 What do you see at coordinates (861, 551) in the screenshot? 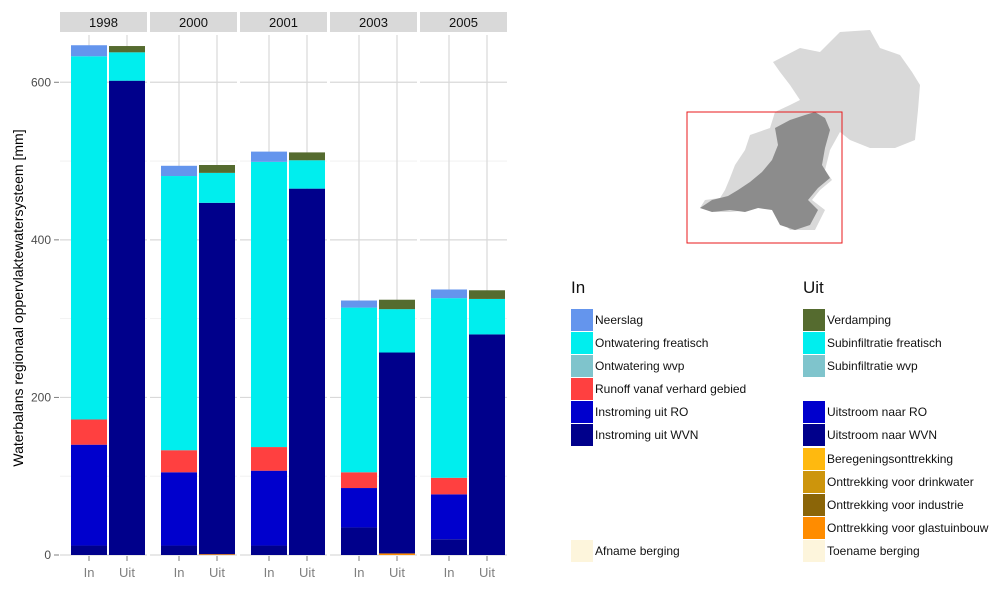
I see `legend-item-toename-berging: Toename berging` at bounding box center [861, 551].